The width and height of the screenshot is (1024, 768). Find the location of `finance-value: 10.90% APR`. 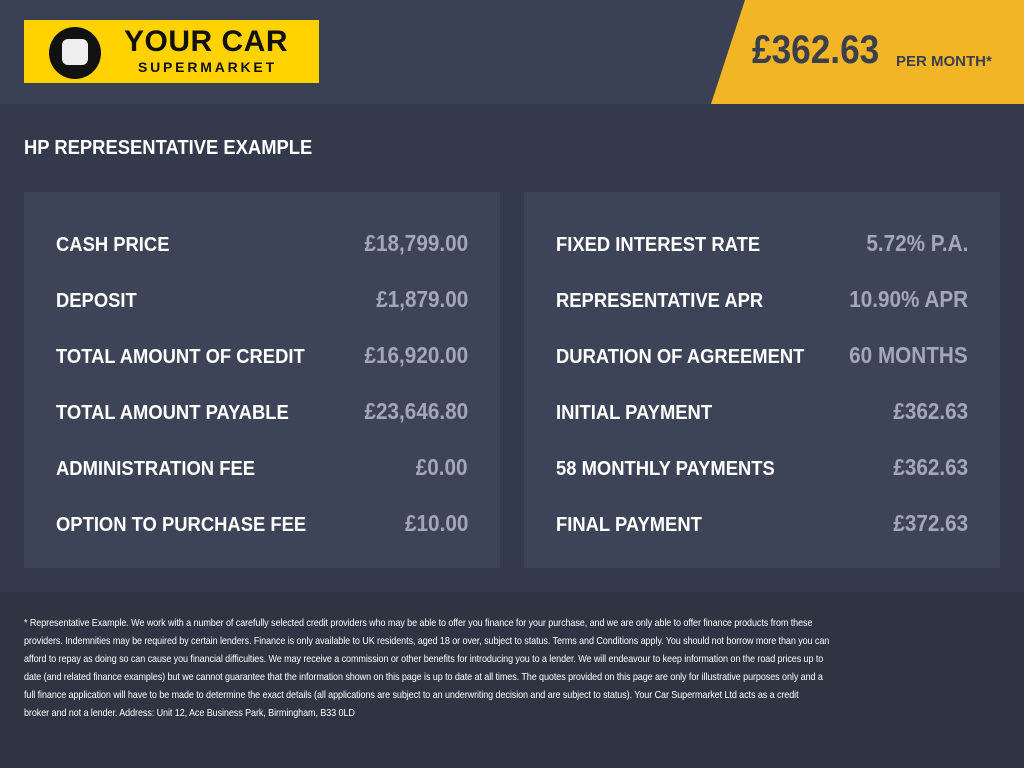

finance-value: 10.90% APR is located at coordinates (908, 299).